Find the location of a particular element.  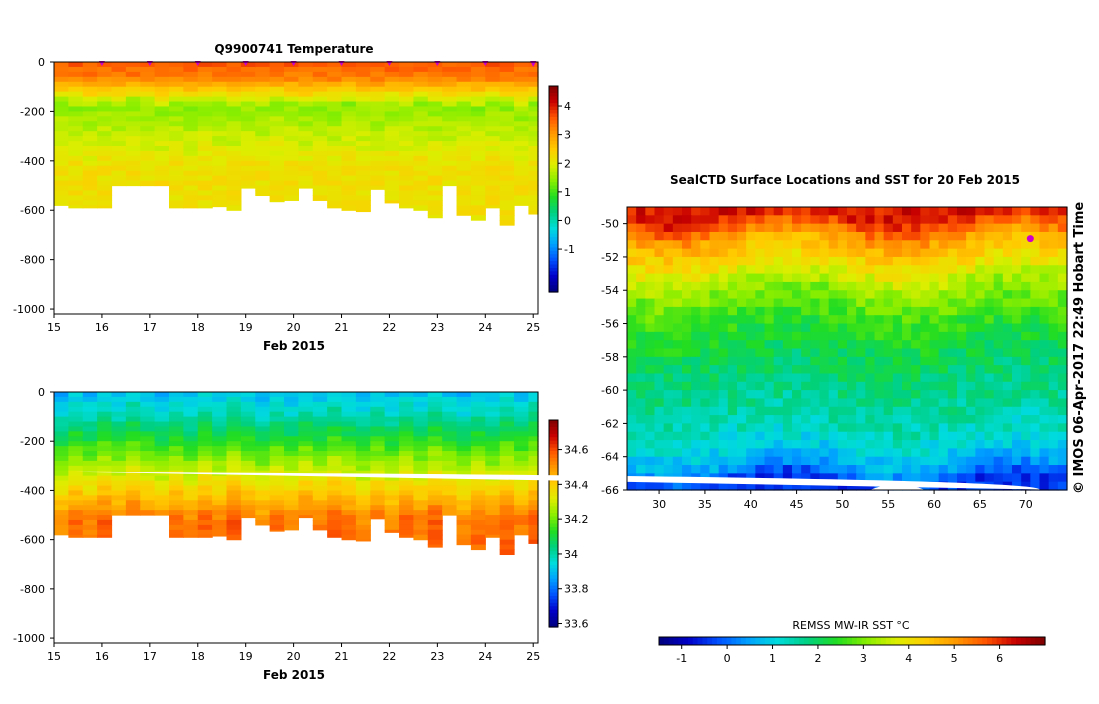

lon-tick-label: 30 is located at coordinates (659, 504).